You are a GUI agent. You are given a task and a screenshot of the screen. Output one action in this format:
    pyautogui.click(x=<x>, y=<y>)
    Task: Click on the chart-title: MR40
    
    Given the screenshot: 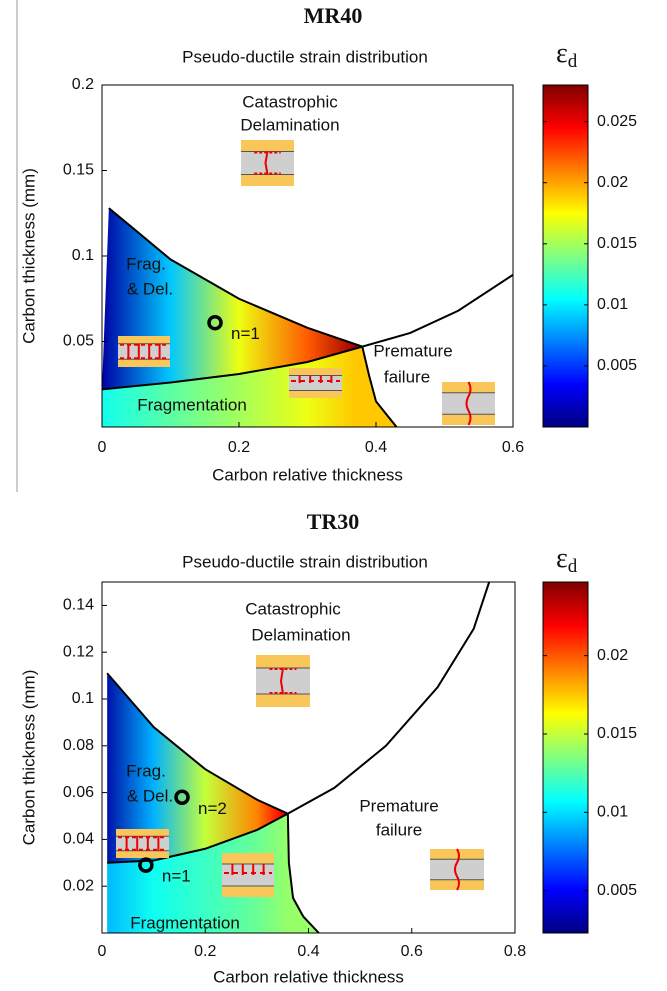 What is the action you would take?
    pyautogui.click(x=333, y=15)
    